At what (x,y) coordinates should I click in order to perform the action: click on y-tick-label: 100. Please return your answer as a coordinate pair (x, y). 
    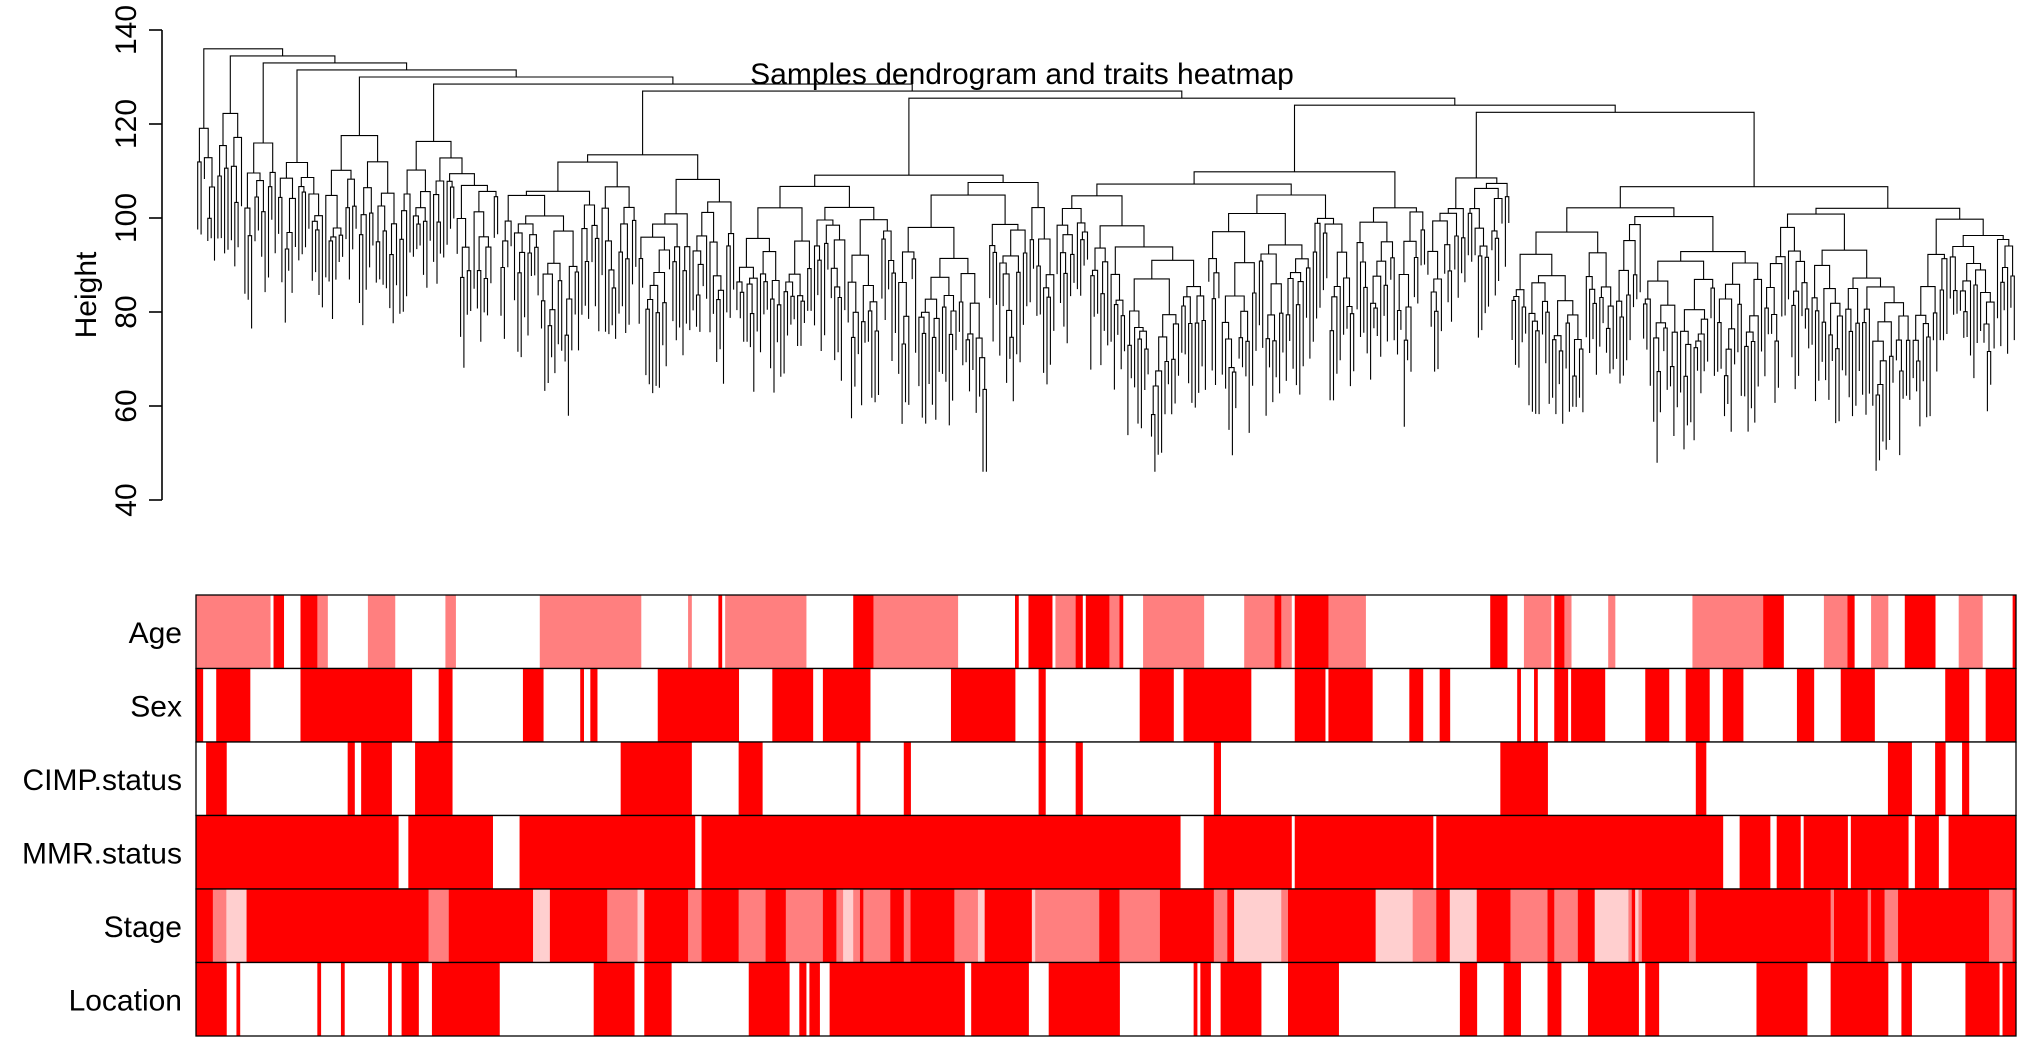
    Looking at the image, I should click on (126, 218).